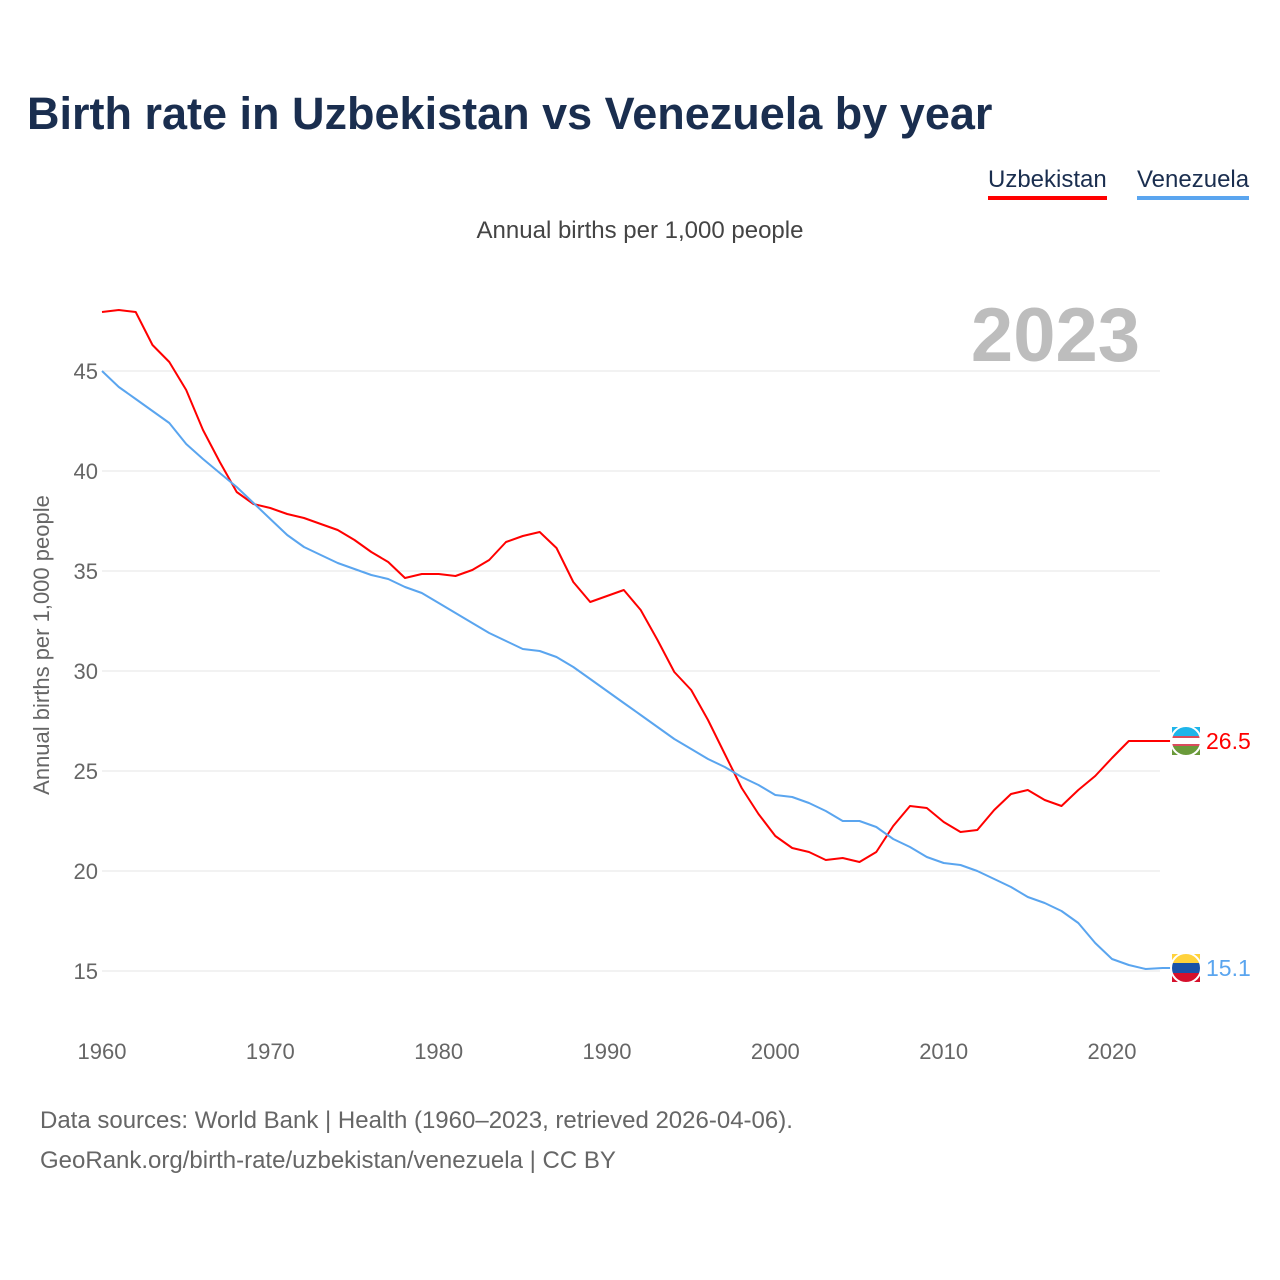  Describe the element at coordinates (1047, 183) in the screenshot. I see `legend-item-uzbekistan: Uzbekistan` at that location.